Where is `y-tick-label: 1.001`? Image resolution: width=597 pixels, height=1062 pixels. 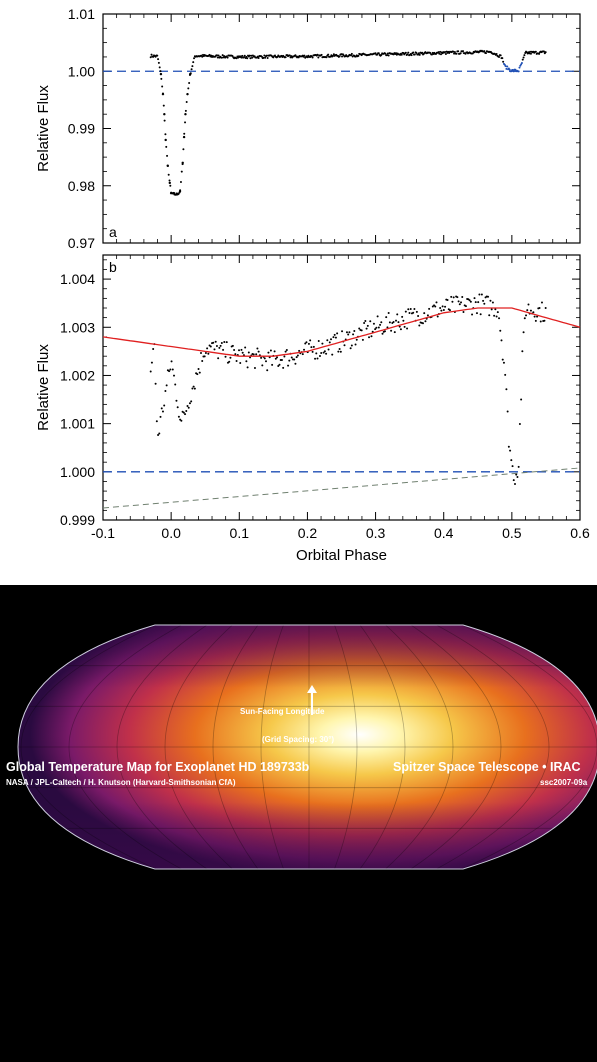
y-tick-label: 1.001 is located at coordinates (77, 424).